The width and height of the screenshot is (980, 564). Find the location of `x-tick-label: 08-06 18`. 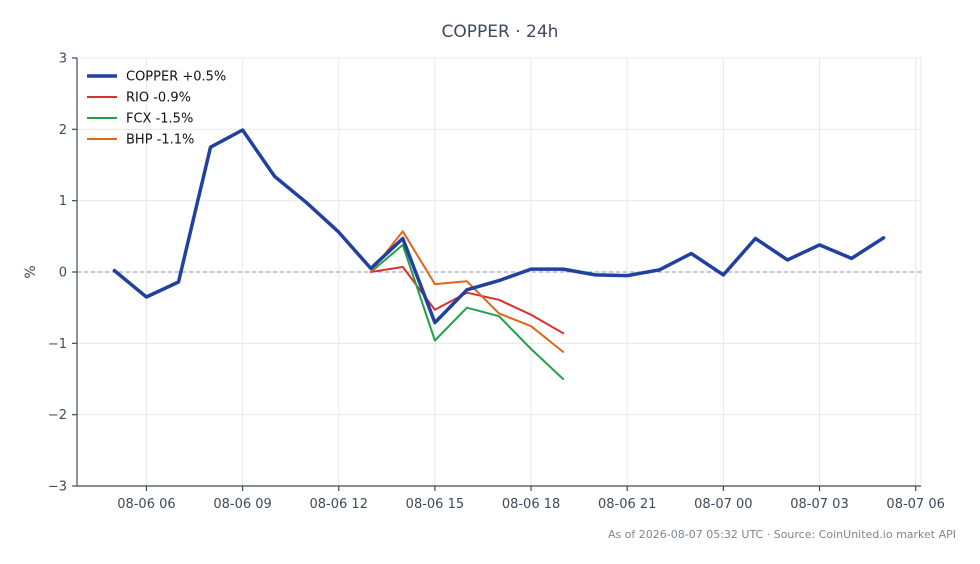

x-tick-label: 08-06 18 is located at coordinates (531, 504).